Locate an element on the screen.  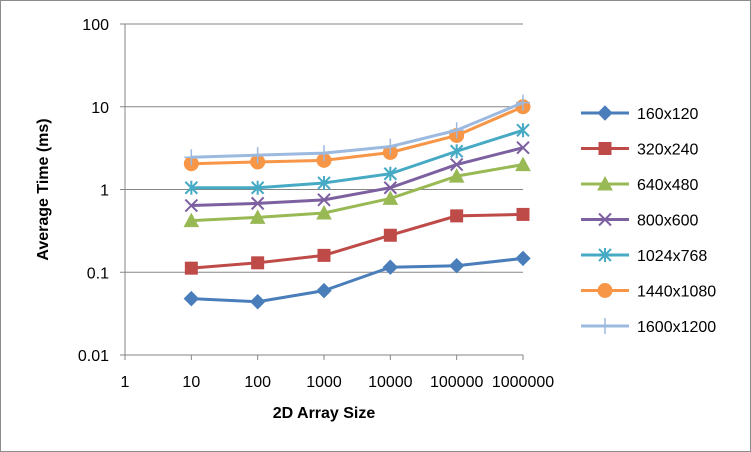
y-tick-label: 0.01 is located at coordinates (93, 356).